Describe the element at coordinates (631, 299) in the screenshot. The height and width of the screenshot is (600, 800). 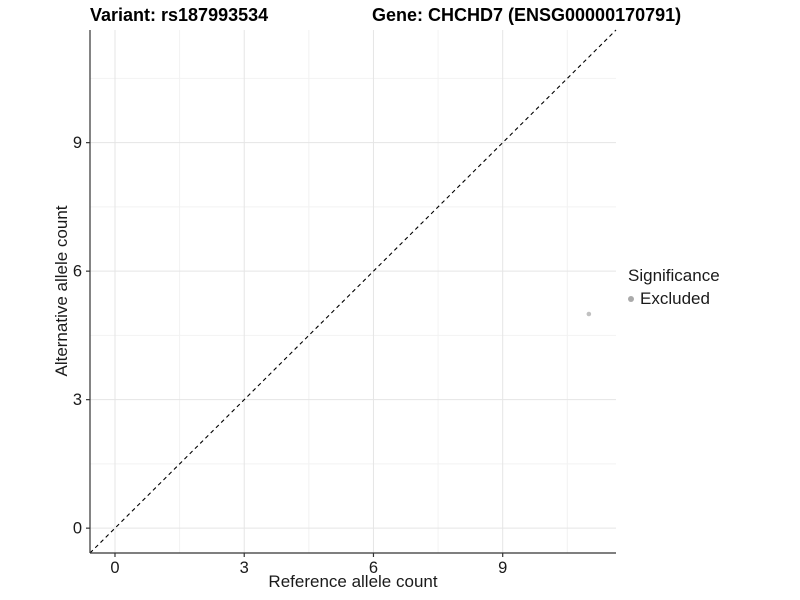
I see `legend-point-icon` at that location.